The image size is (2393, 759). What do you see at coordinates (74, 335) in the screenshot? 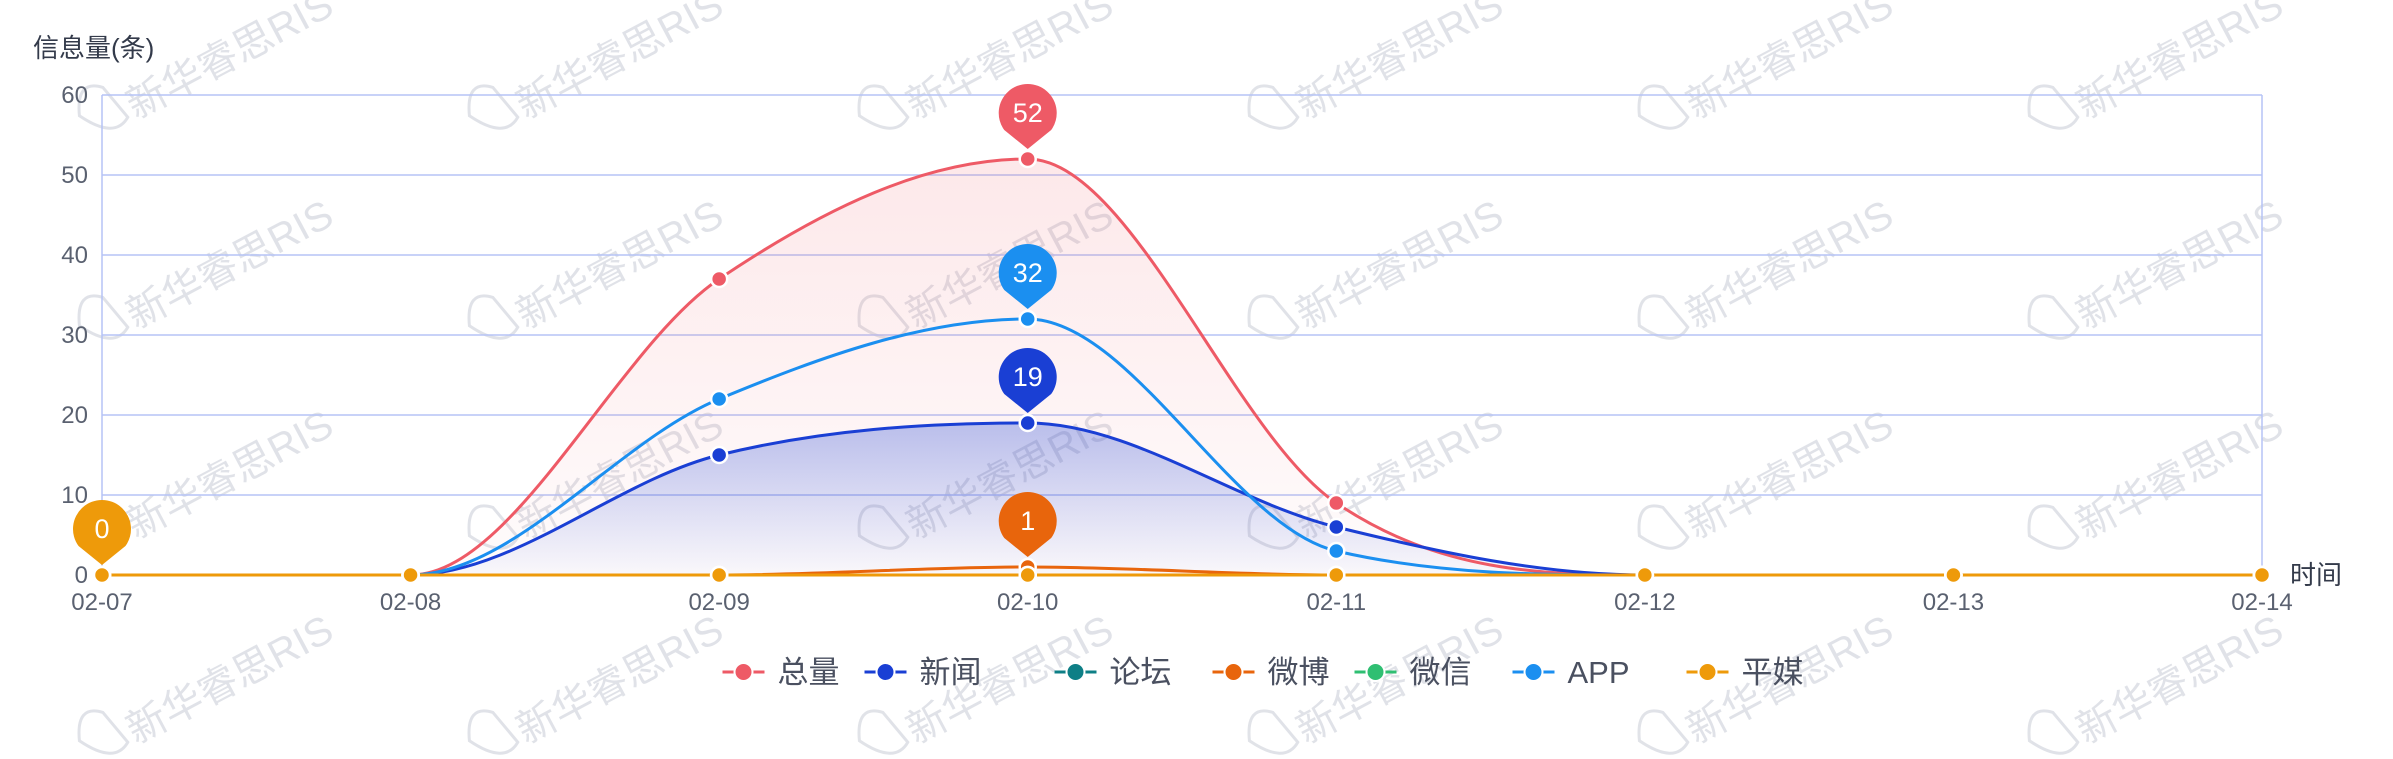
I see `y-tick-label-30: 30` at bounding box center [74, 335].